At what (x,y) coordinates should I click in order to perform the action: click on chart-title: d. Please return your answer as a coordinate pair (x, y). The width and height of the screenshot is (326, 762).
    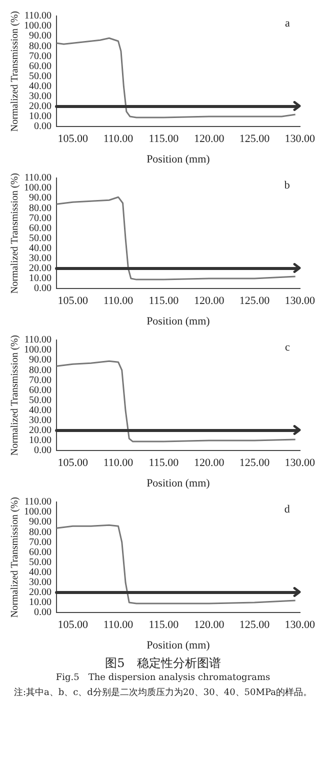
    Looking at the image, I should click on (287, 509).